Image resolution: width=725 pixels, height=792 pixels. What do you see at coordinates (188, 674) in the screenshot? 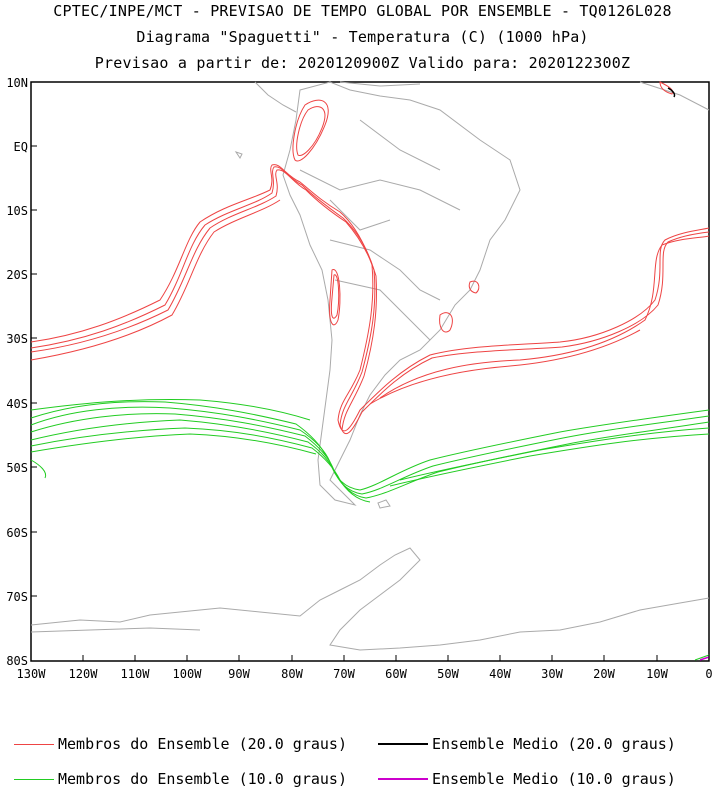
I see `lon-label: 100W` at bounding box center [188, 674].